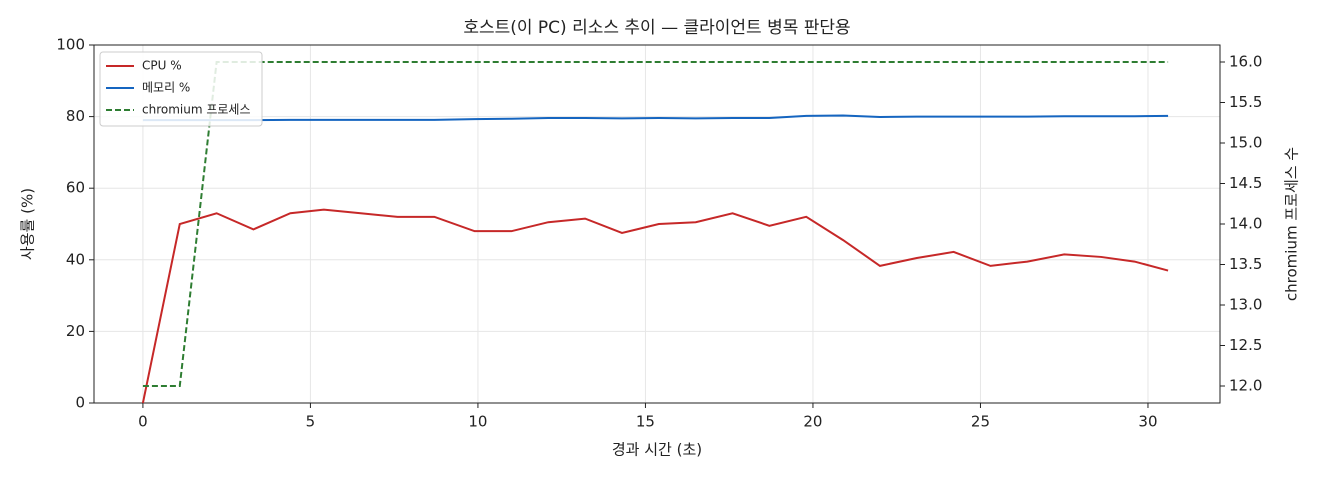  What do you see at coordinates (657, 450) in the screenshot?
I see `x-axis-label: 경과 시간 (초)` at bounding box center [657, 450].